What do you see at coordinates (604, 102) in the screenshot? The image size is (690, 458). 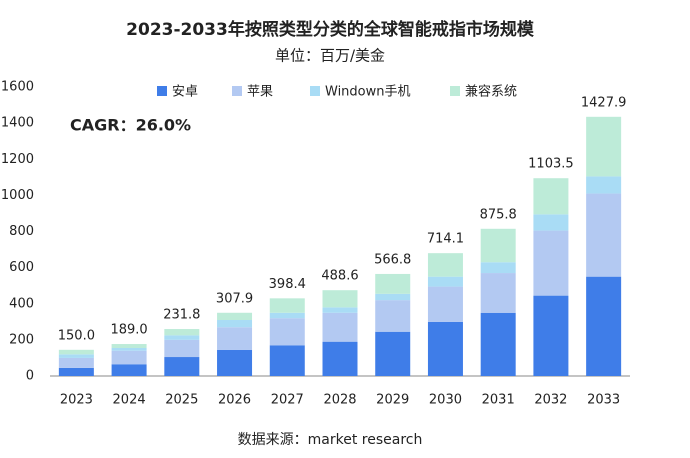 I see `total-label: 1427.9` at bounding box center [604, 102].